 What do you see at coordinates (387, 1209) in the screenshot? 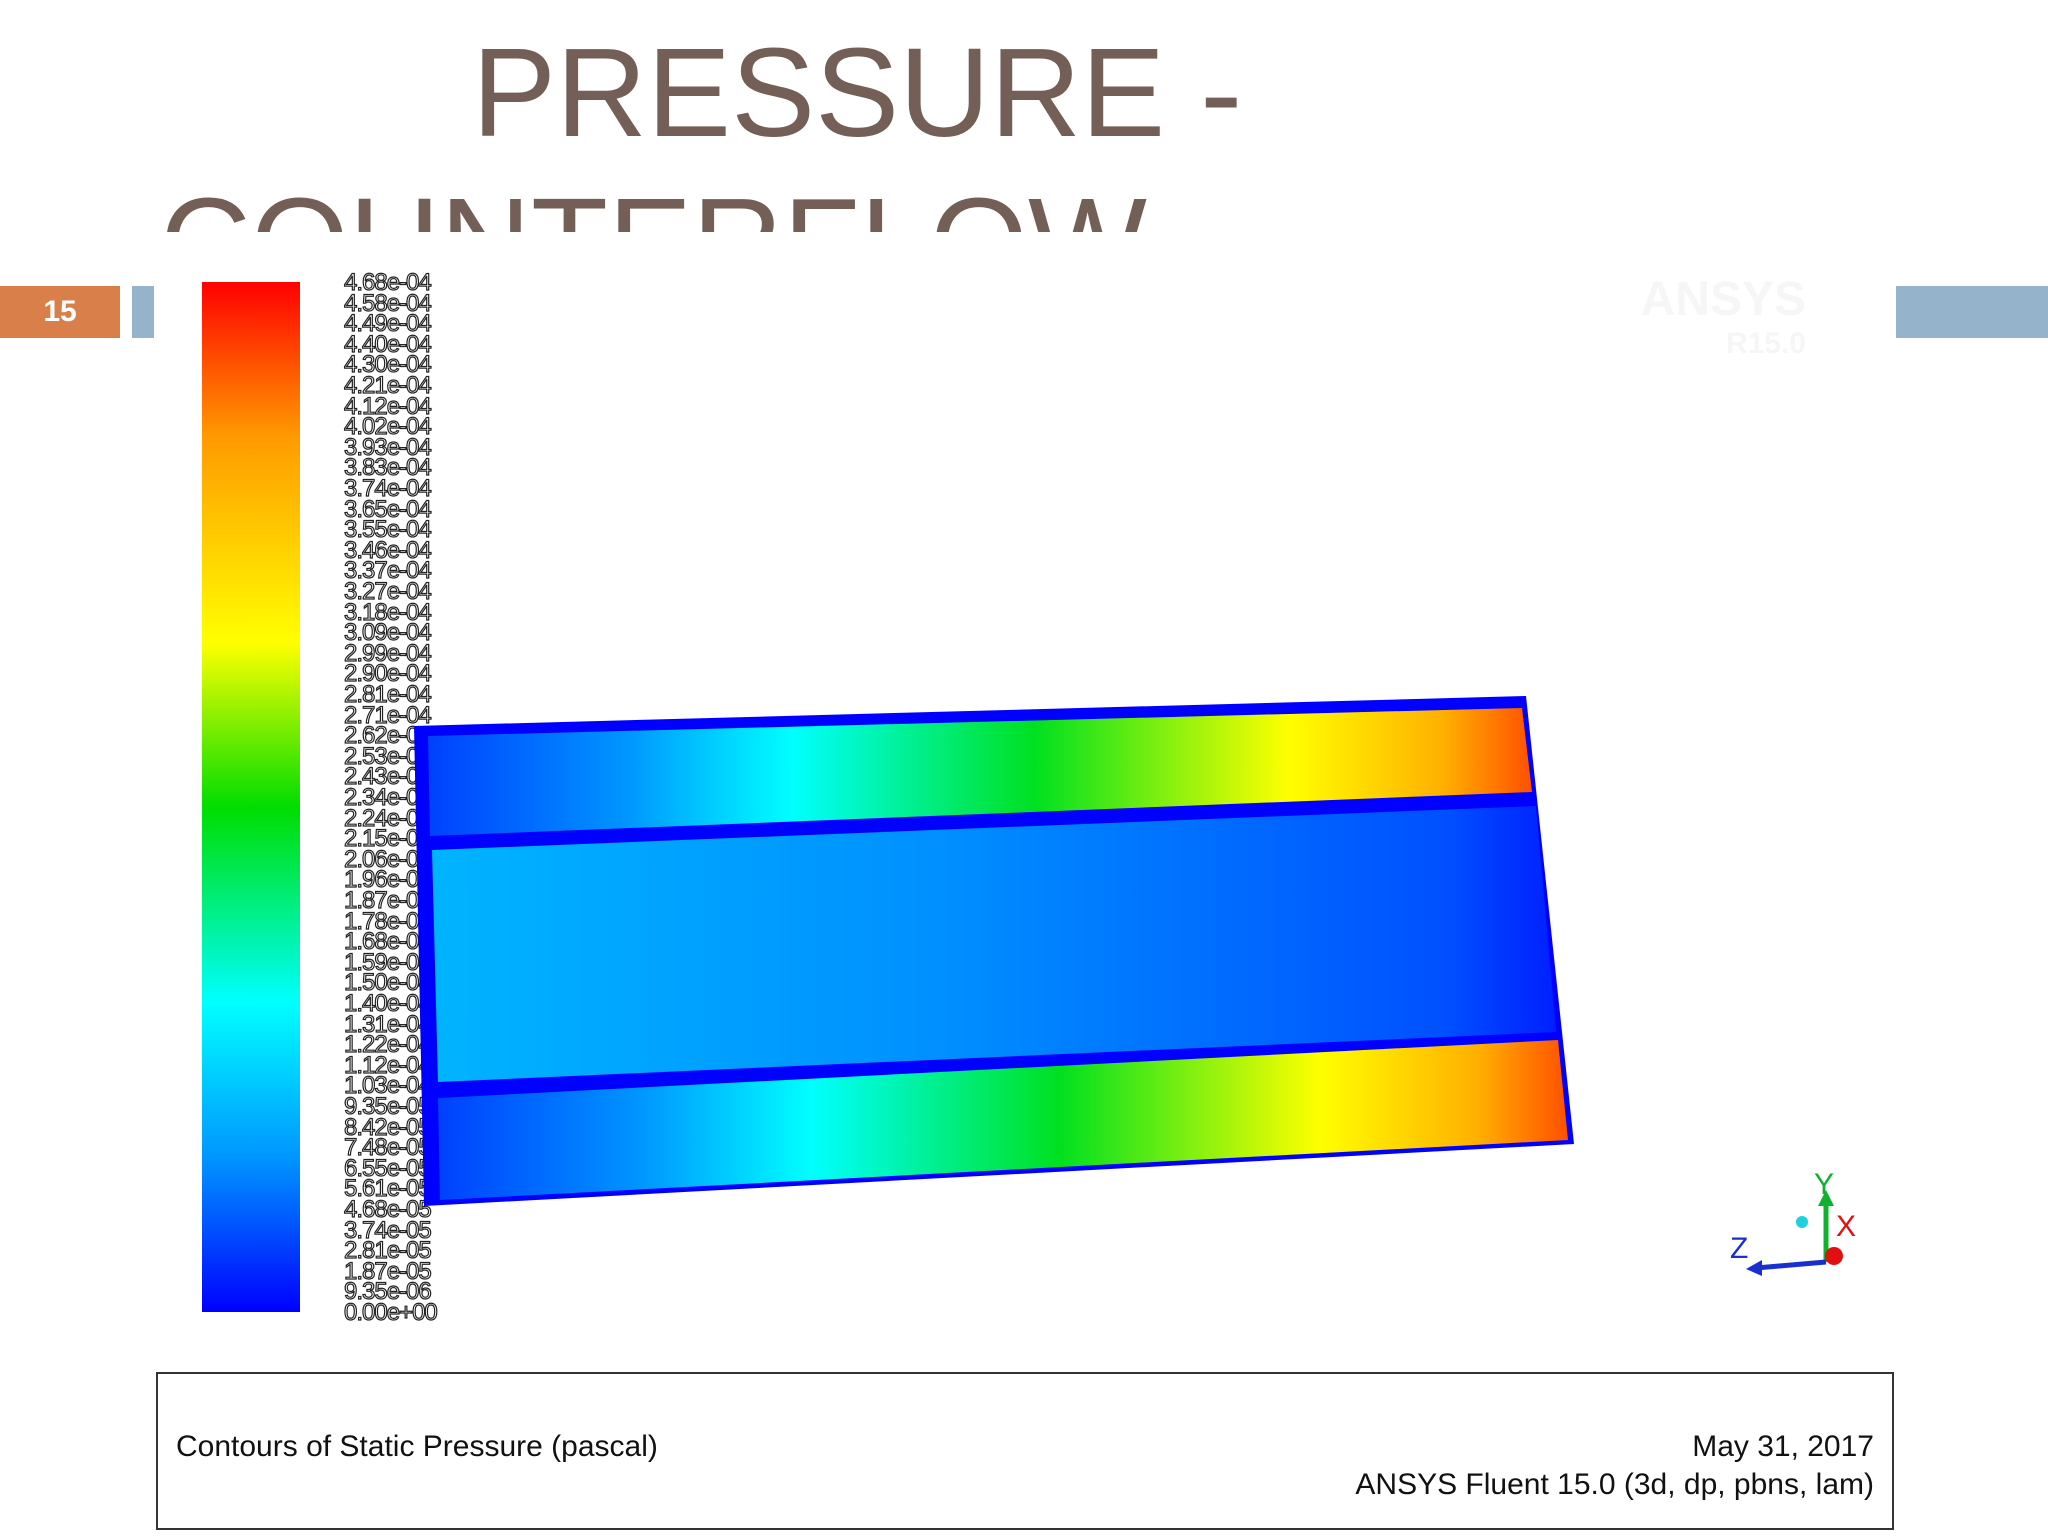
I see `color-scale-label: 4.68e-05` at bounding box center [387, 1209].